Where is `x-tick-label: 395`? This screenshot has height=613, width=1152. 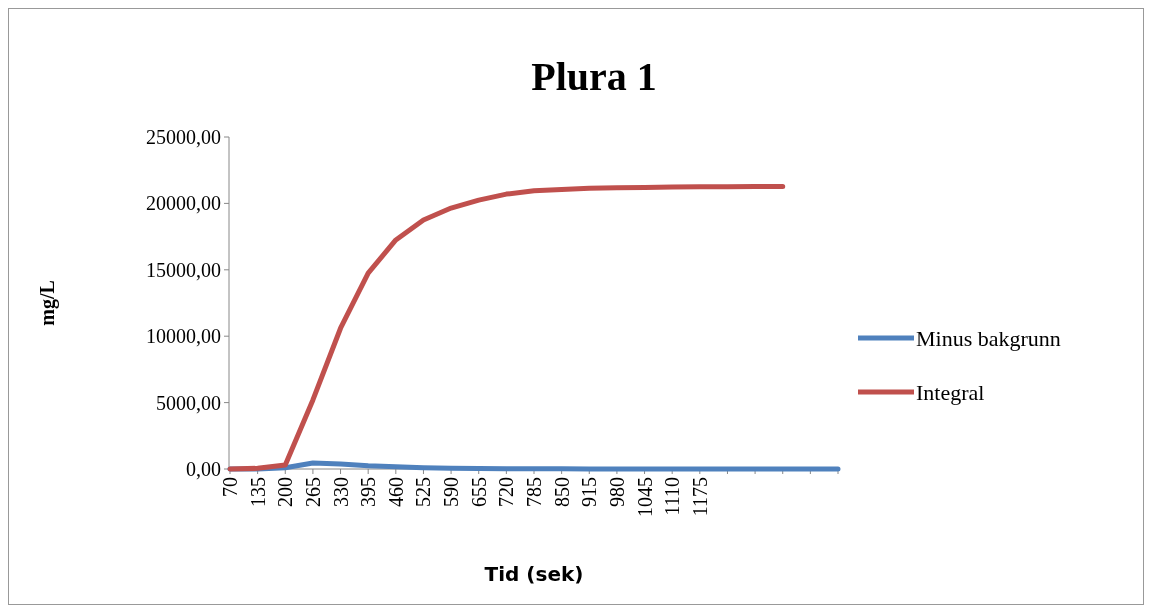 x-tick-label: 395 is located at coordinates (368, 492).